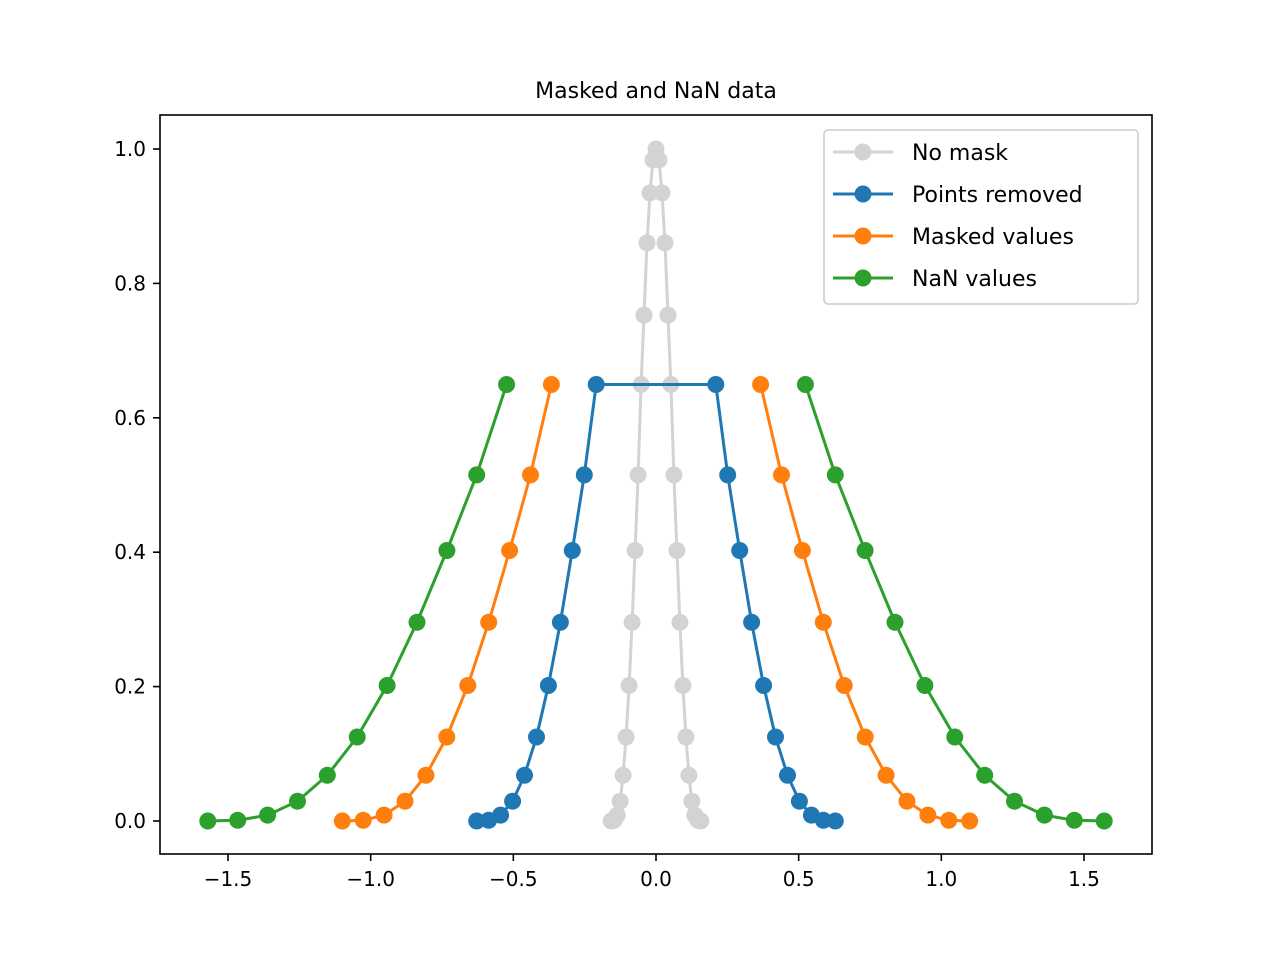 Image resolution: width=1280 pixels, height=960 pixels. Describe the element at coordinates (130, 687) in the screenshot. I see `y-tick-label: 0.2` at that location.